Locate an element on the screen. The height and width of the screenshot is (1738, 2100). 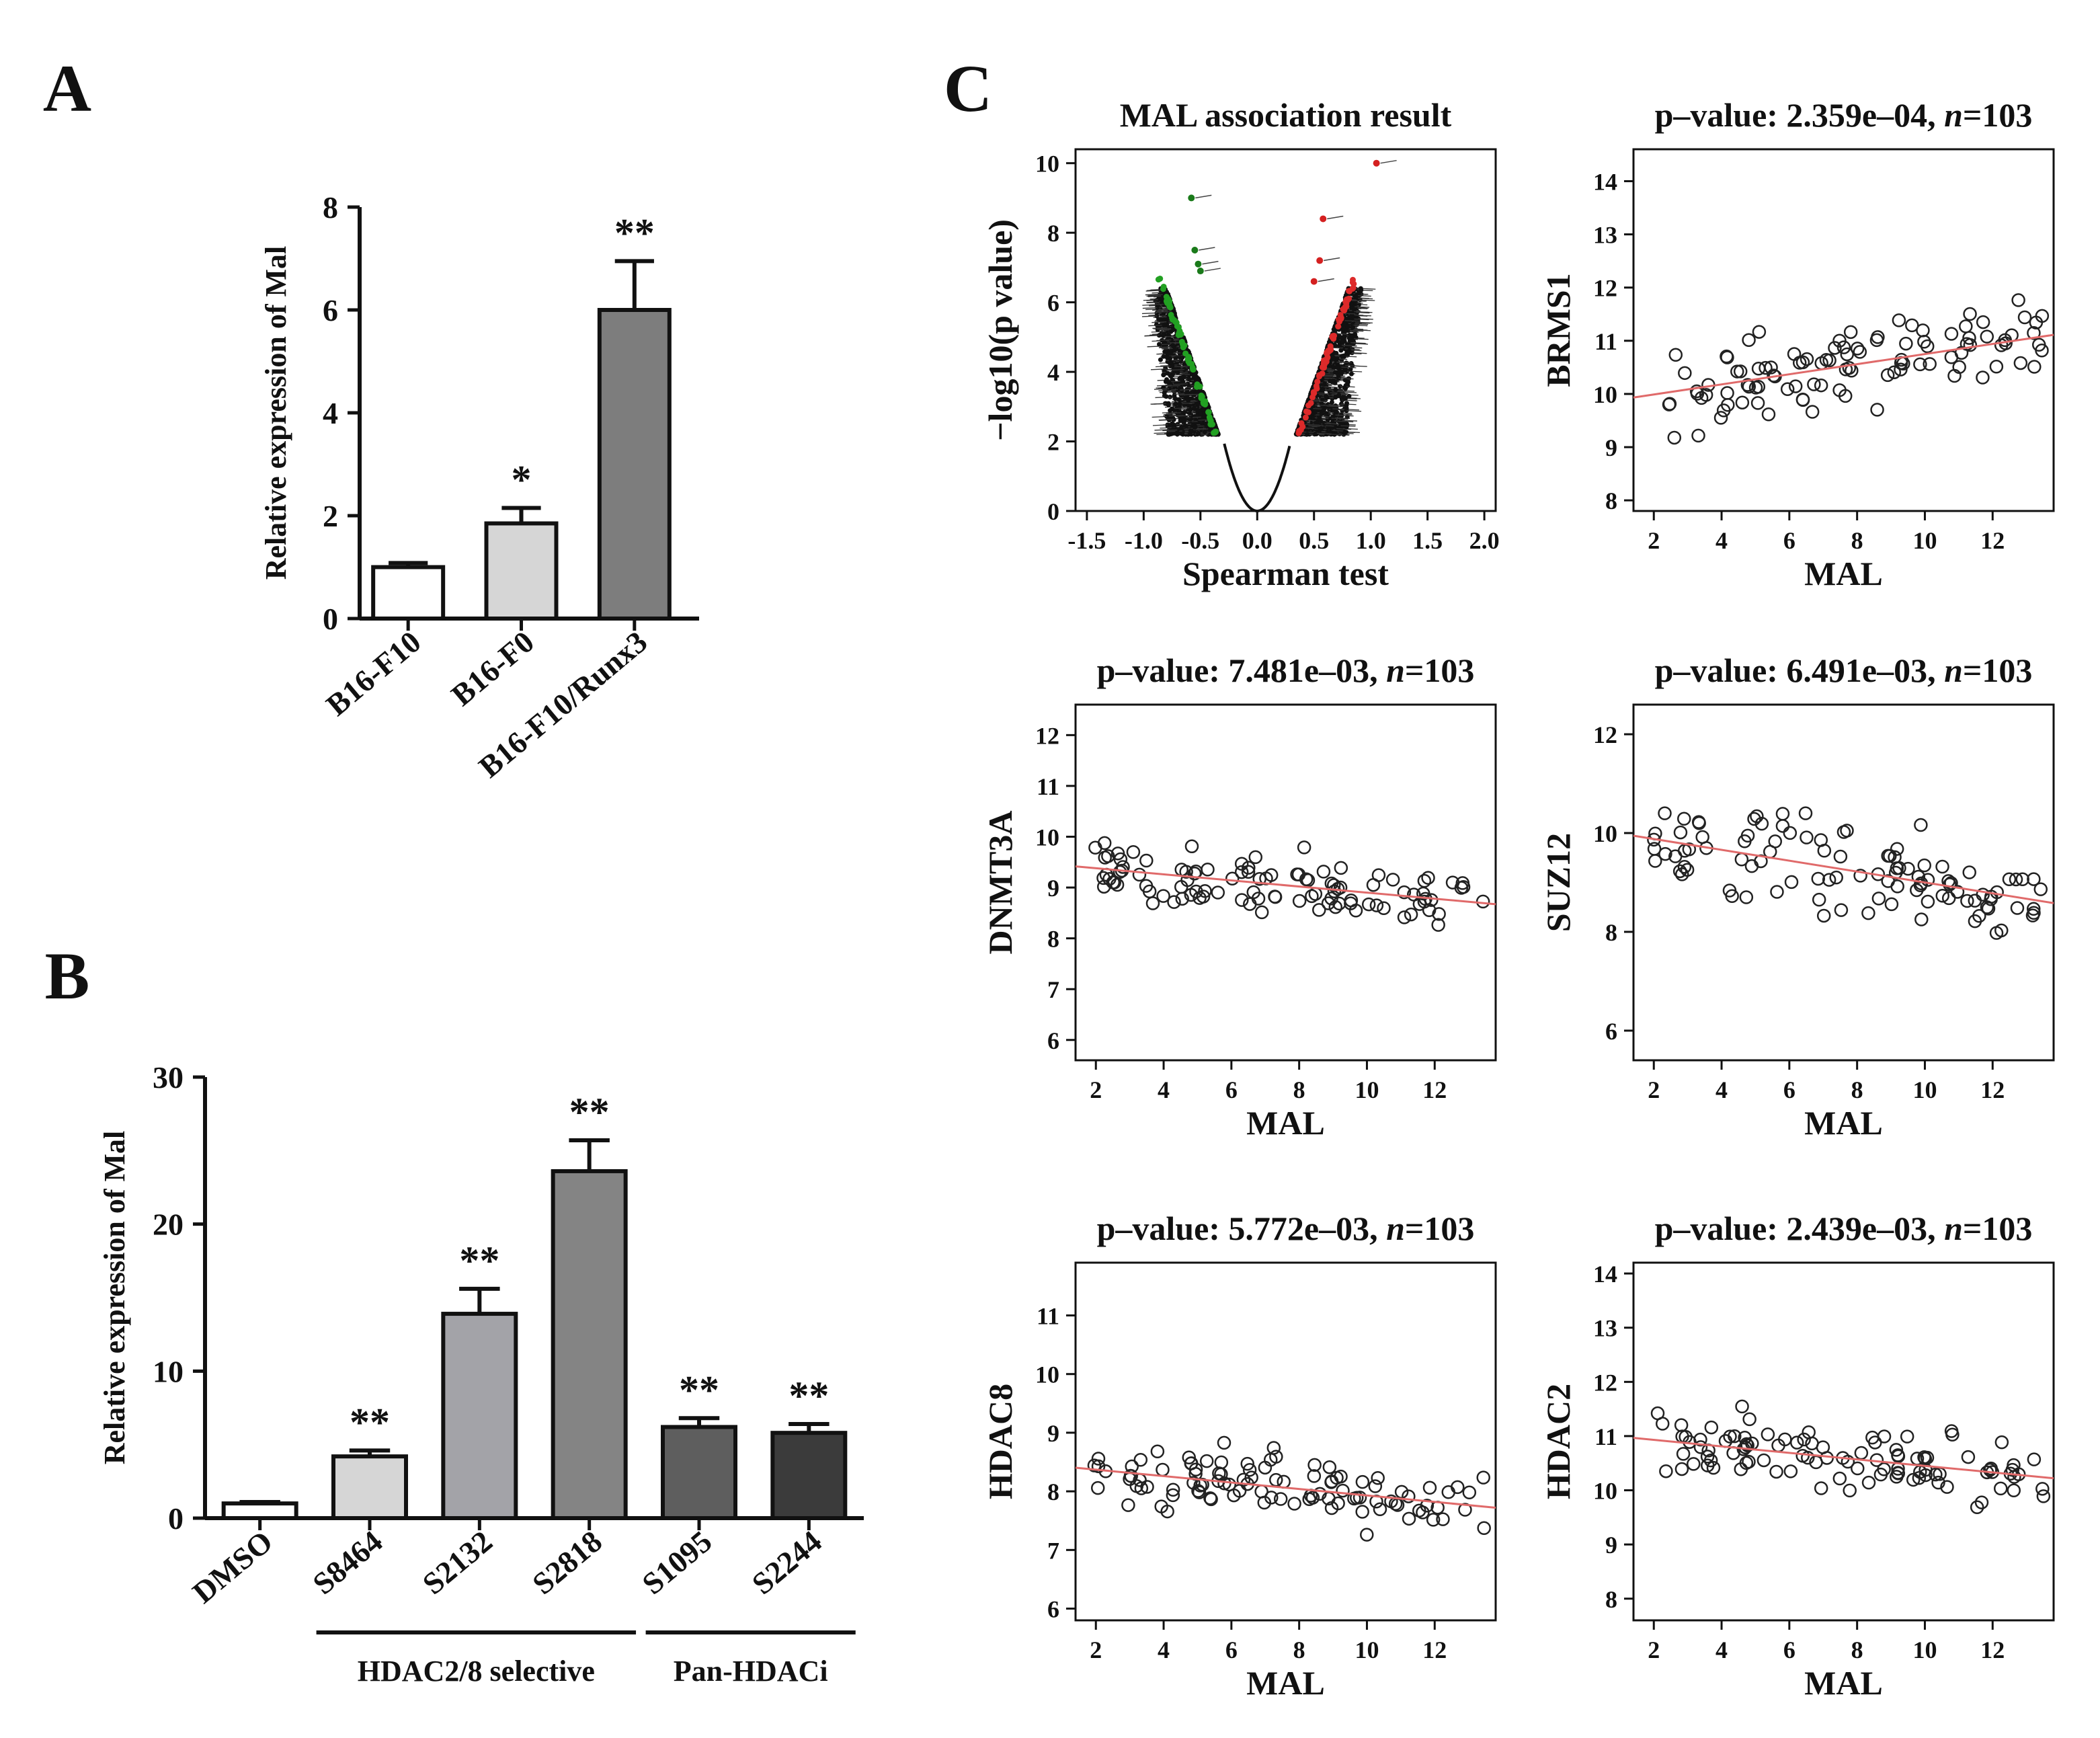
y-tick-label: 4 is located at coordinates (330, 413).